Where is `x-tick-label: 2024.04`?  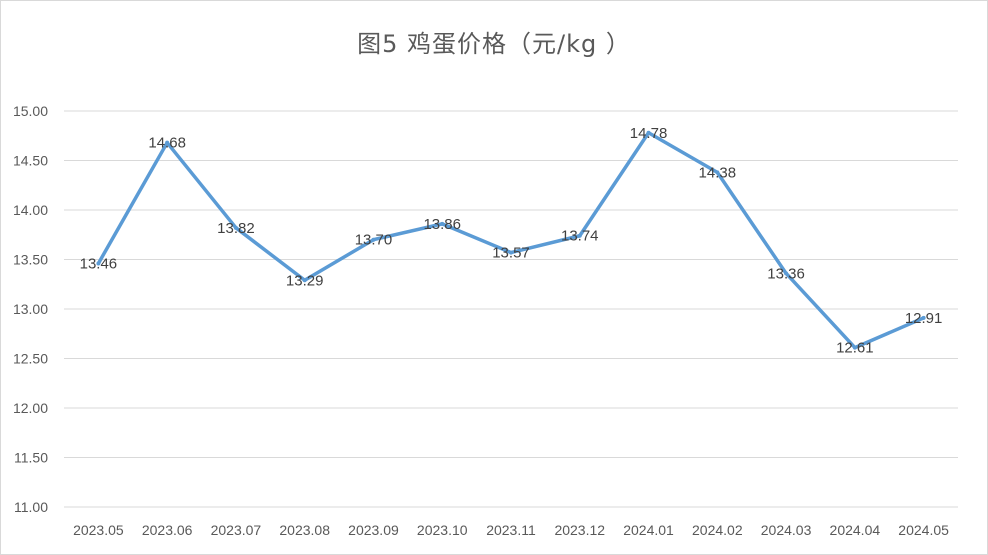 x-tick-label: 2024.04 is located at coordinates (855, 530).